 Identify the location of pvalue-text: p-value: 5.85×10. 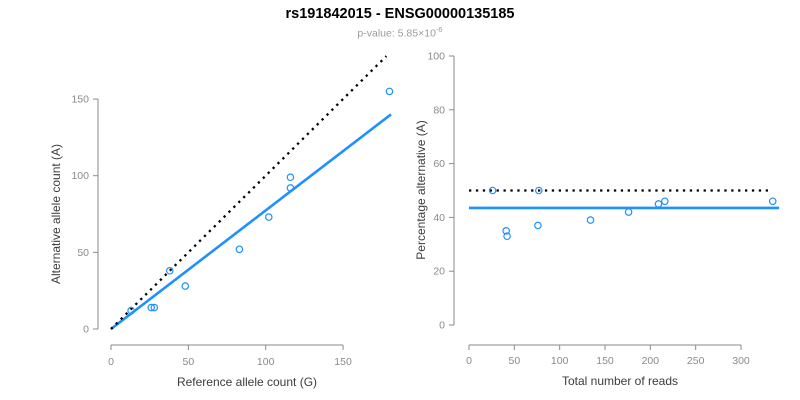
(396, 33).